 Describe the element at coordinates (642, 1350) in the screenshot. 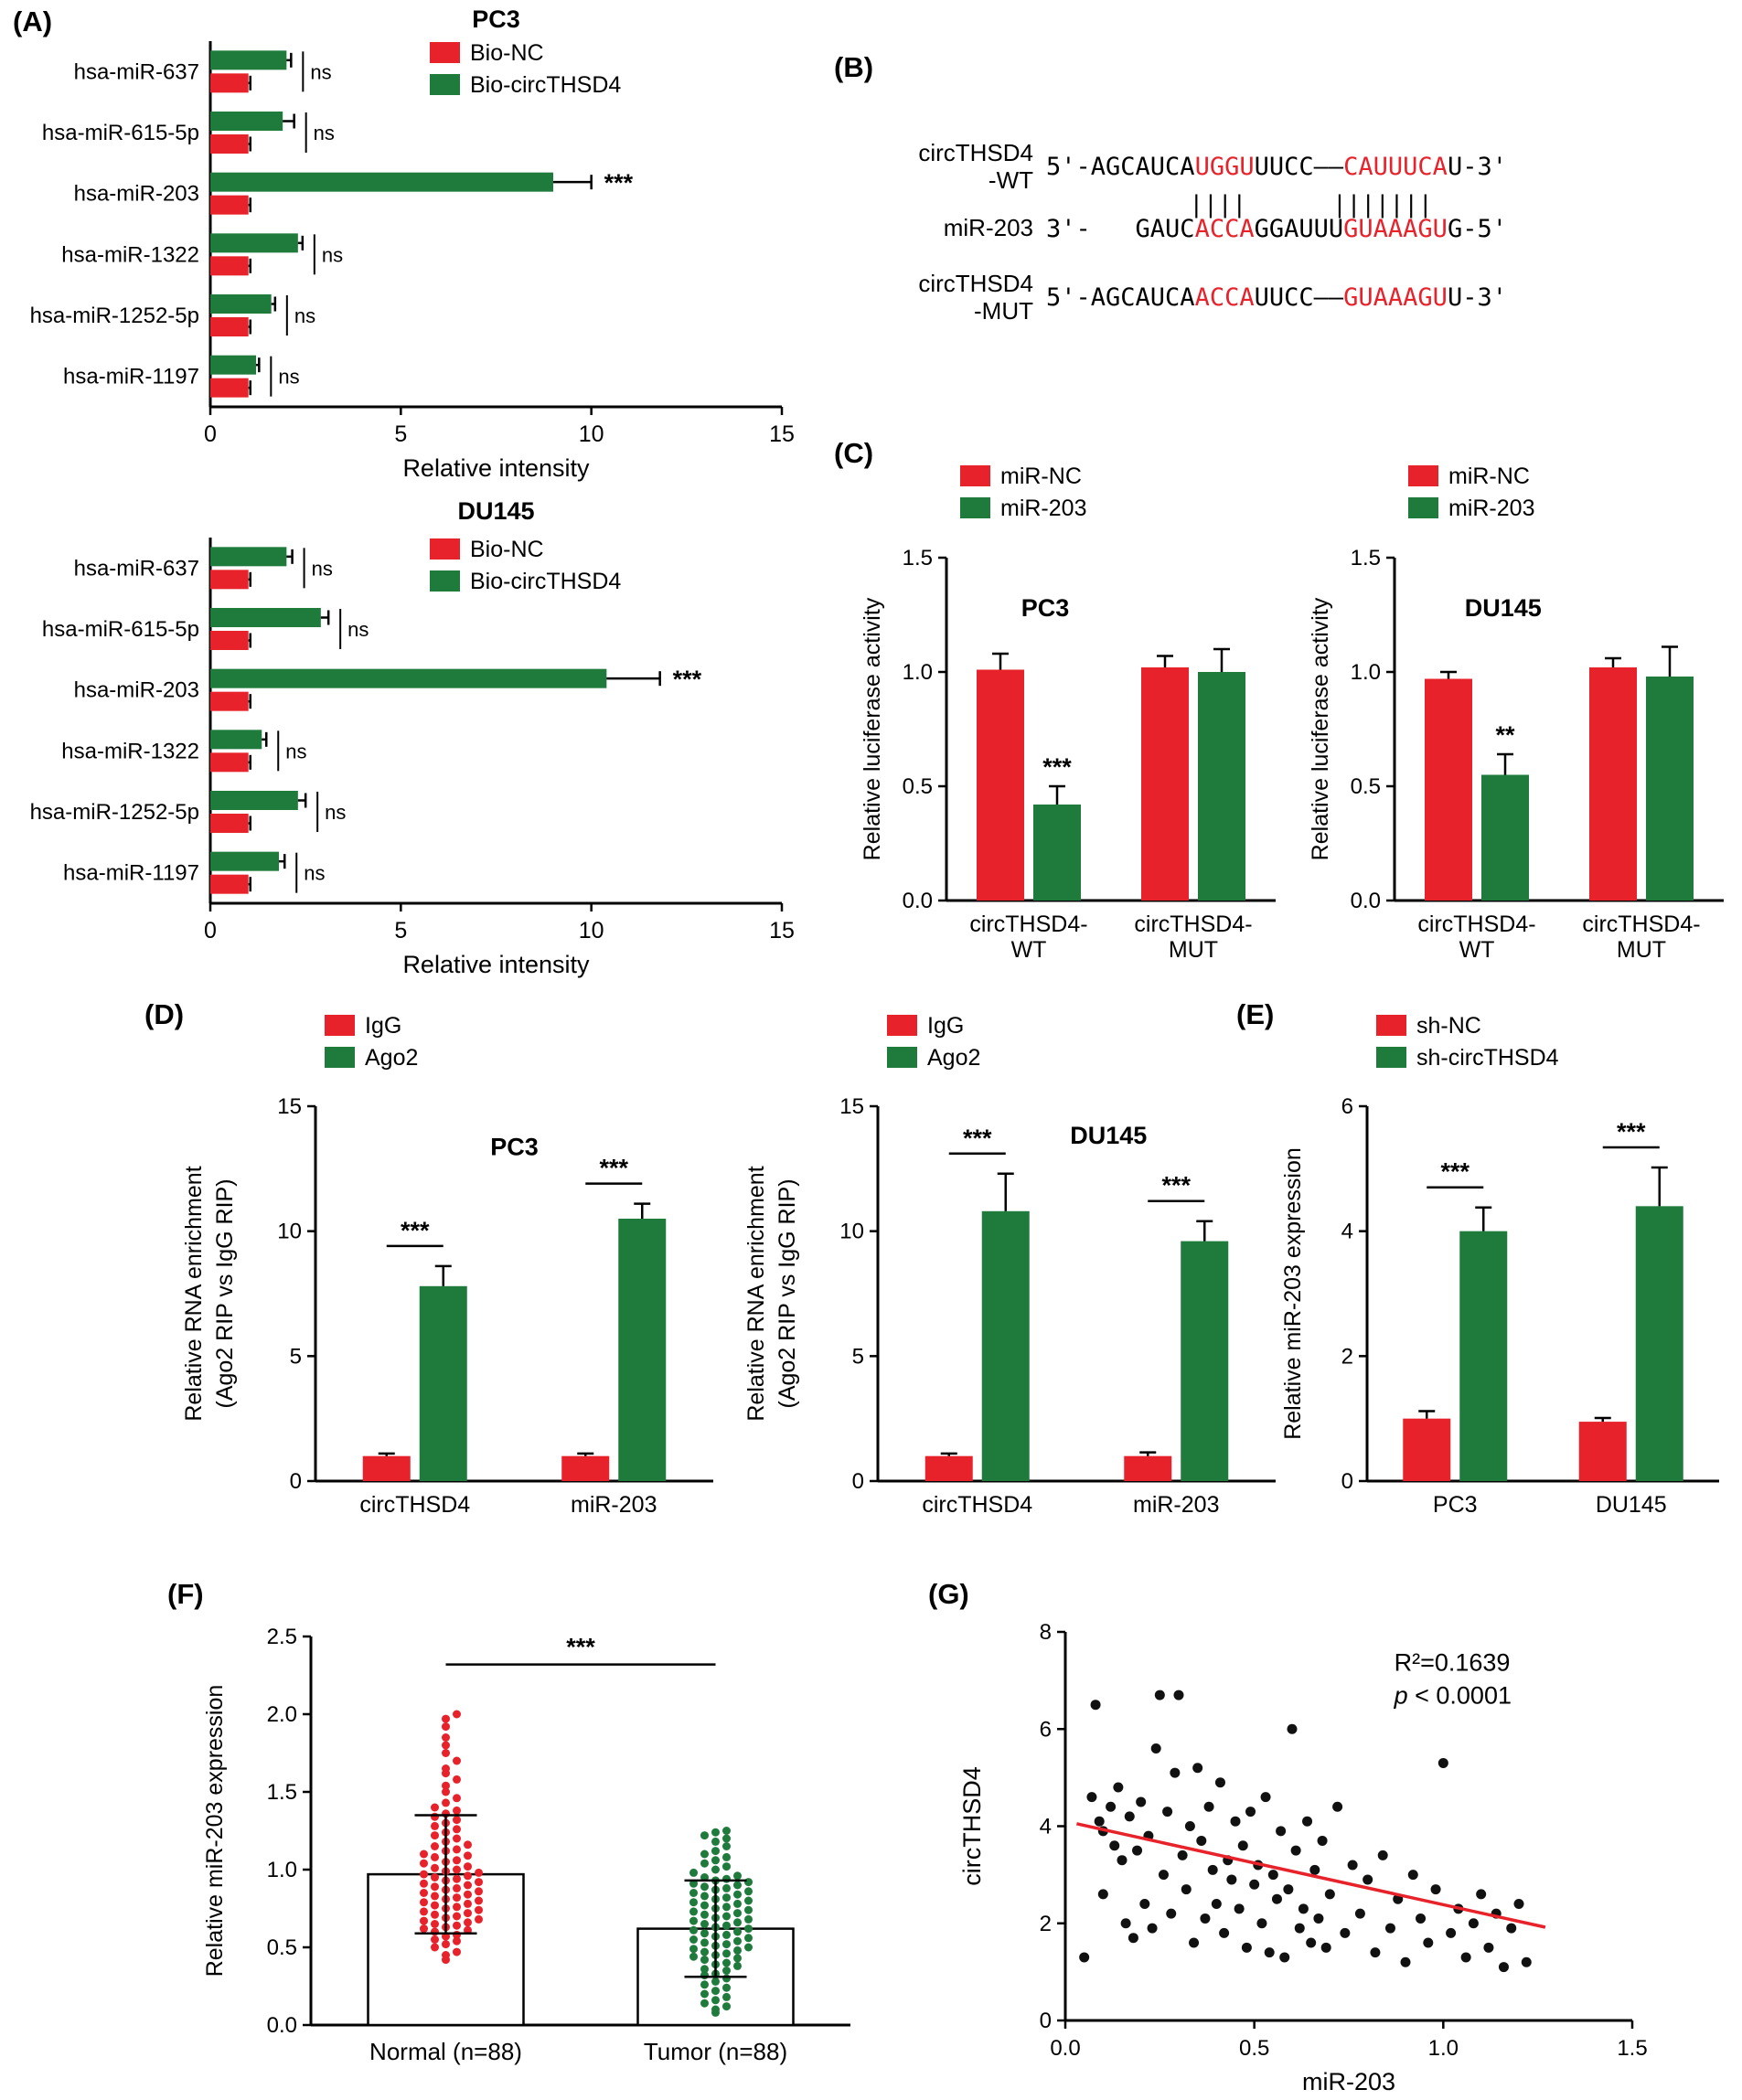

I see `bar-Ago2` at that location.